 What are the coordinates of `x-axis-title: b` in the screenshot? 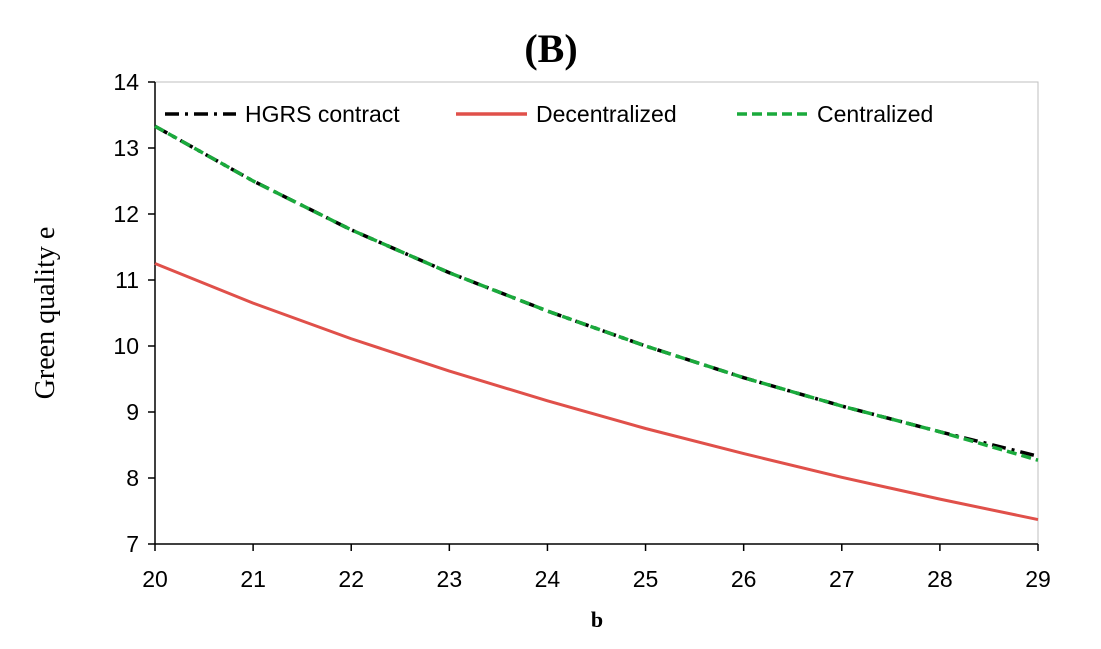 It's located at (597, 619).